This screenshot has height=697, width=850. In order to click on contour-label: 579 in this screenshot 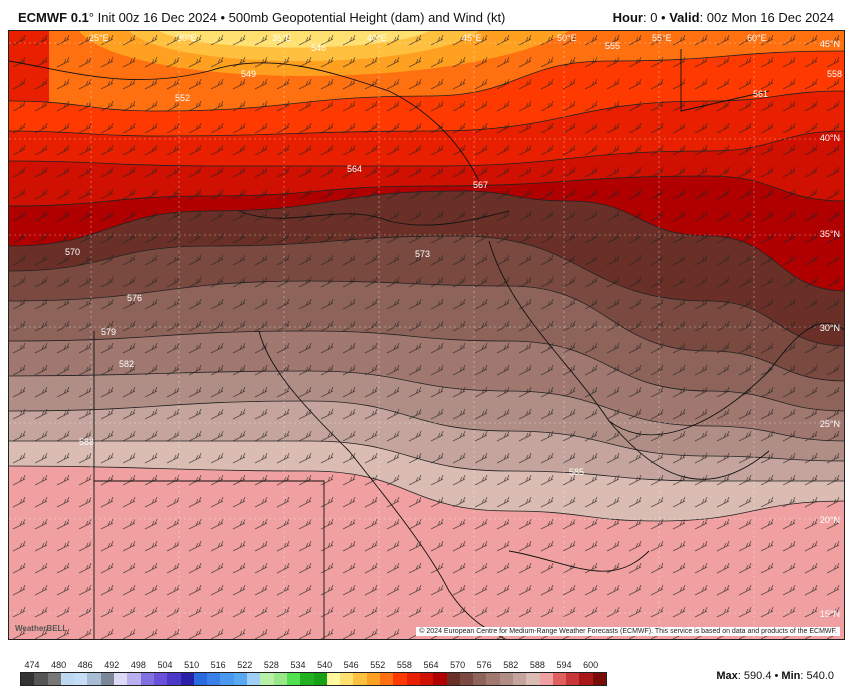, I will do `click(109, 332)`.